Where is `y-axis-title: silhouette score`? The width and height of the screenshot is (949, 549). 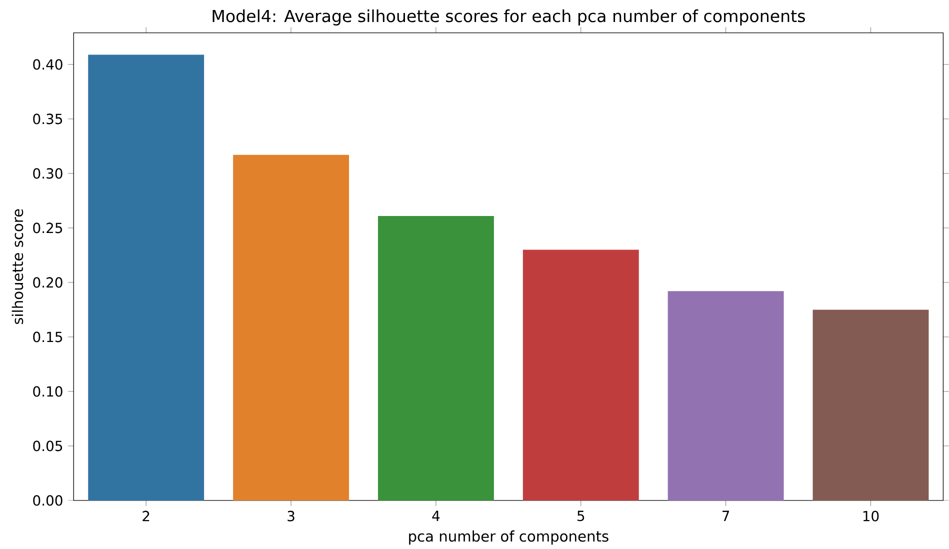
y-axis-title: silhouette score is located at coordinates (18, 266).